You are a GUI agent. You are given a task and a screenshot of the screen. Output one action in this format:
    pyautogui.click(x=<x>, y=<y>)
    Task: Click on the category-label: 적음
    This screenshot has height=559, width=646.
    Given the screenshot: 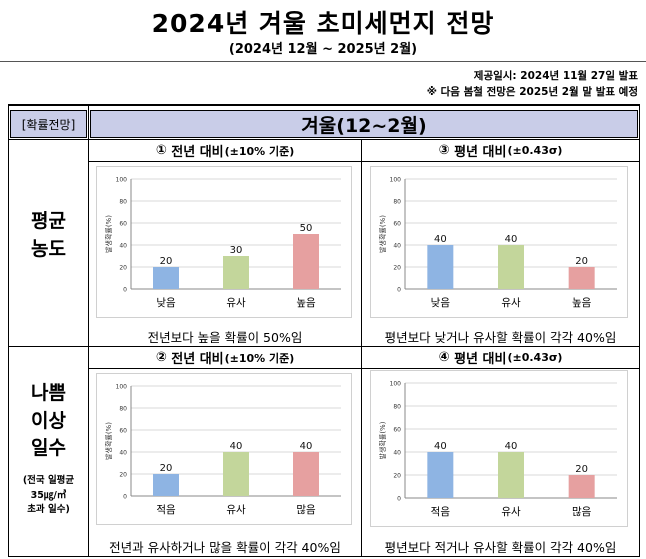 What is the action you would take?
    pyautogui.click(x=166, y=510)
    